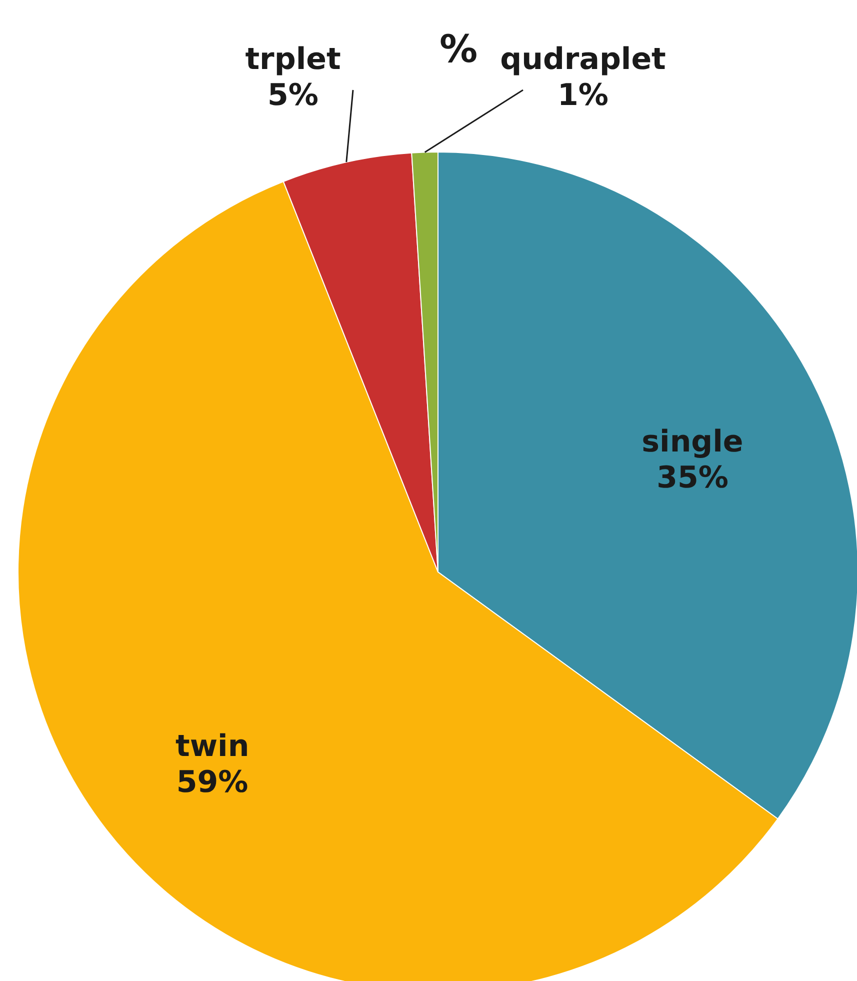  What do you see at coordinates (583, 59) in the screenshot?
I see `slice-label: qudraplet` at bounding box center [583, 59].